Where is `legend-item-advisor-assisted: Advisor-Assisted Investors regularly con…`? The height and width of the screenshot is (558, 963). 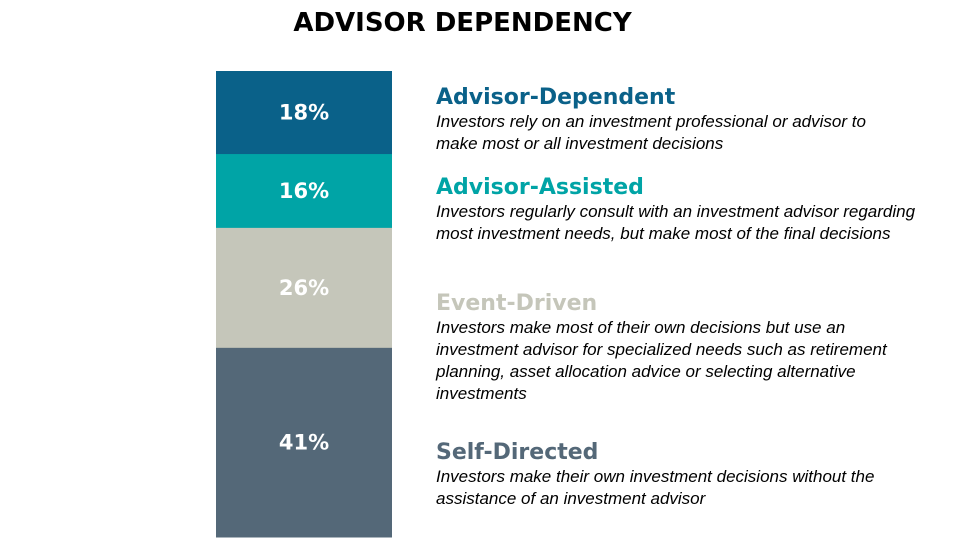 legend-item-advisor-assisted: Advisor-Assisted Investors regularly con… is located at coordinates (686, 210).